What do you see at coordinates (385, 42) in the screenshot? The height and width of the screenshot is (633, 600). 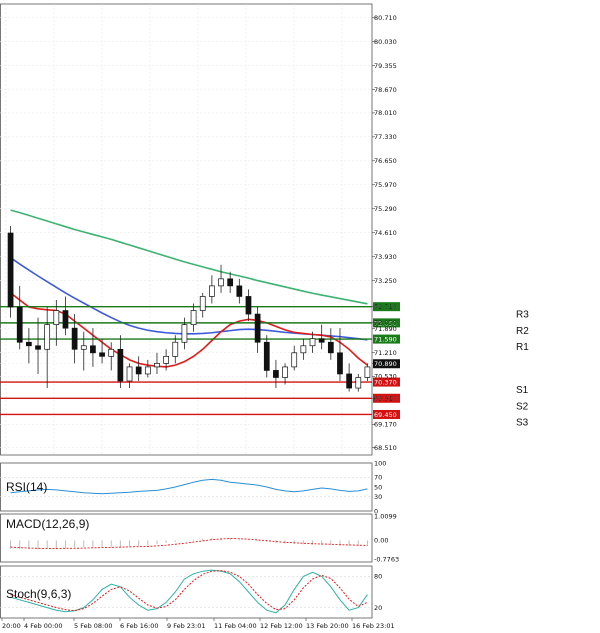 I see `price-y-tick-label: 80.030` at bounding box center [385, 42].